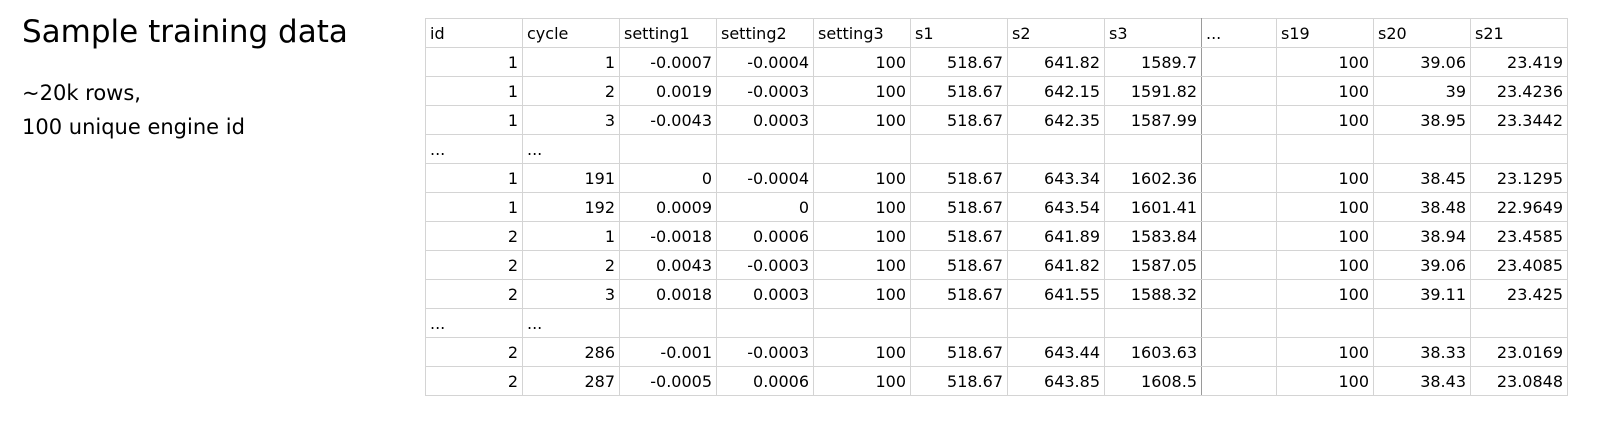  What do you see at coordinates (1153, 178) in the screenshot?
I see `table-cell-s3: 1602.36` at bounding box center [1153, 178].